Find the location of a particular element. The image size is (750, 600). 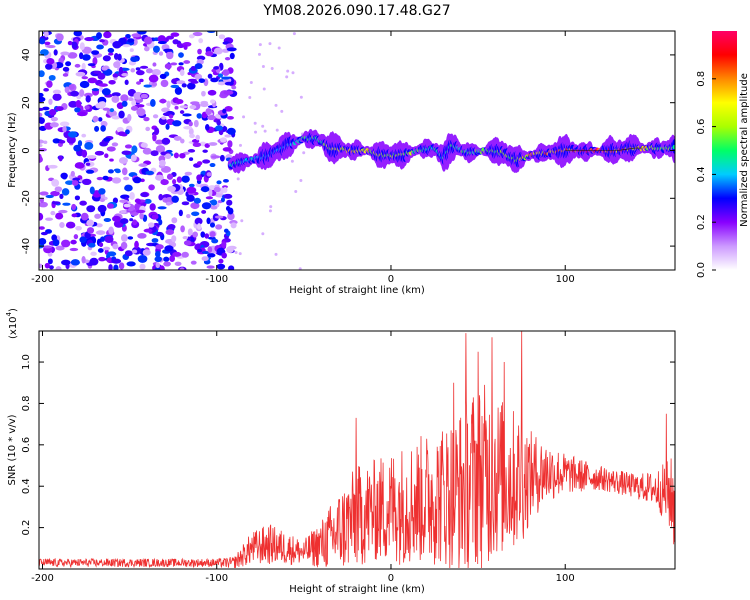

colorbar-ticks: 0.0 0.2 0.4 0.6 0.8 is located at coordinates (706, 174).